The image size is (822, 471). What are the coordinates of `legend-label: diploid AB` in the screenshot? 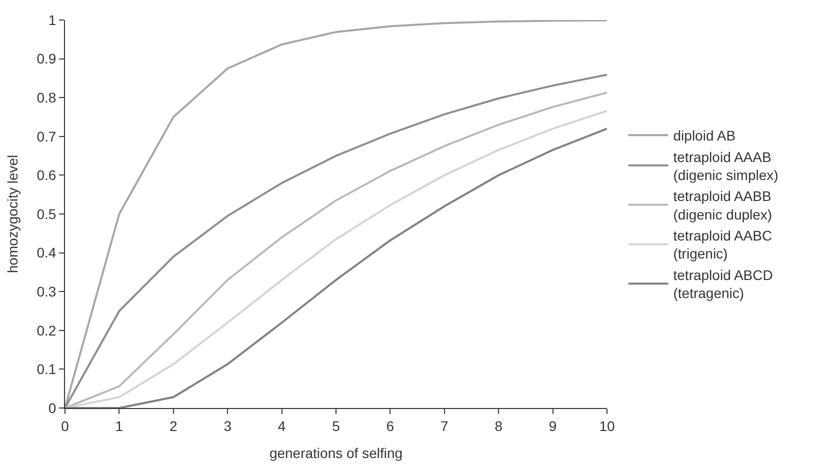 It's located at (704, 136).